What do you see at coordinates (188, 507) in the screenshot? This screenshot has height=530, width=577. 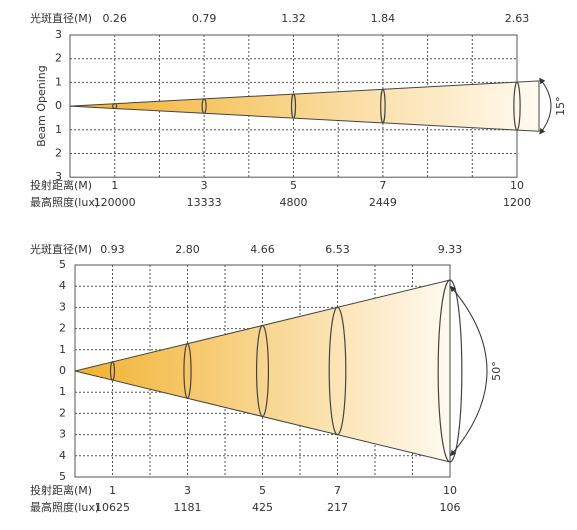 I see `lux: 1181` at bounding box center [188, 507].